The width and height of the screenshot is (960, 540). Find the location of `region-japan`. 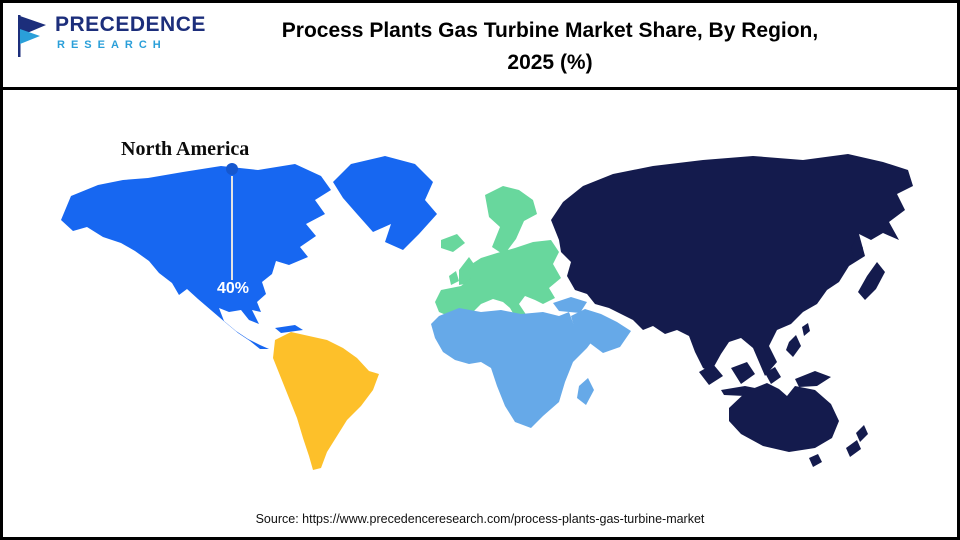

region-japan is located at coordinates (871, 281).